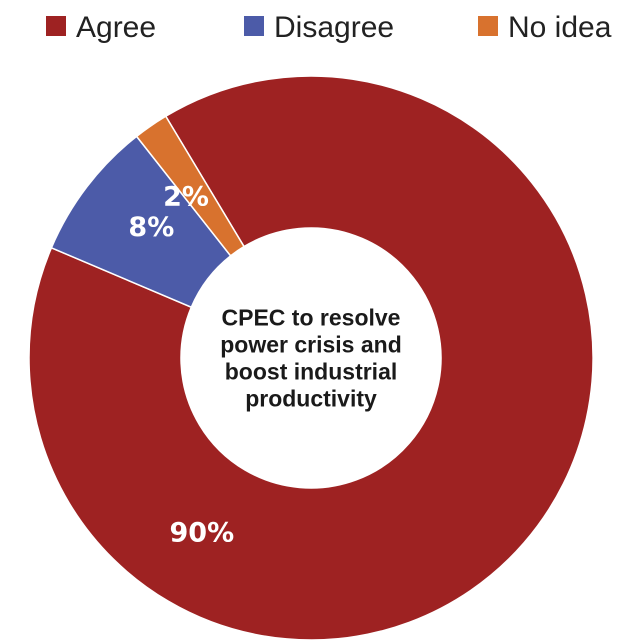  Describe the element at coordinates (488, 26) in the screenshot. I see `legend-swatch-no-idea` at that location.